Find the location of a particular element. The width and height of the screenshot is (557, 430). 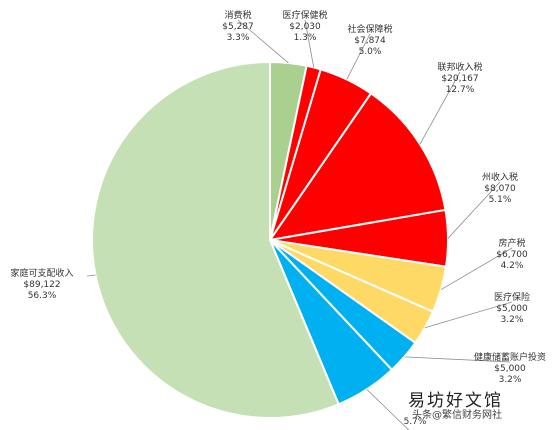

slice-percent-text-0: 3.3% is located at coordinates (238, 38).